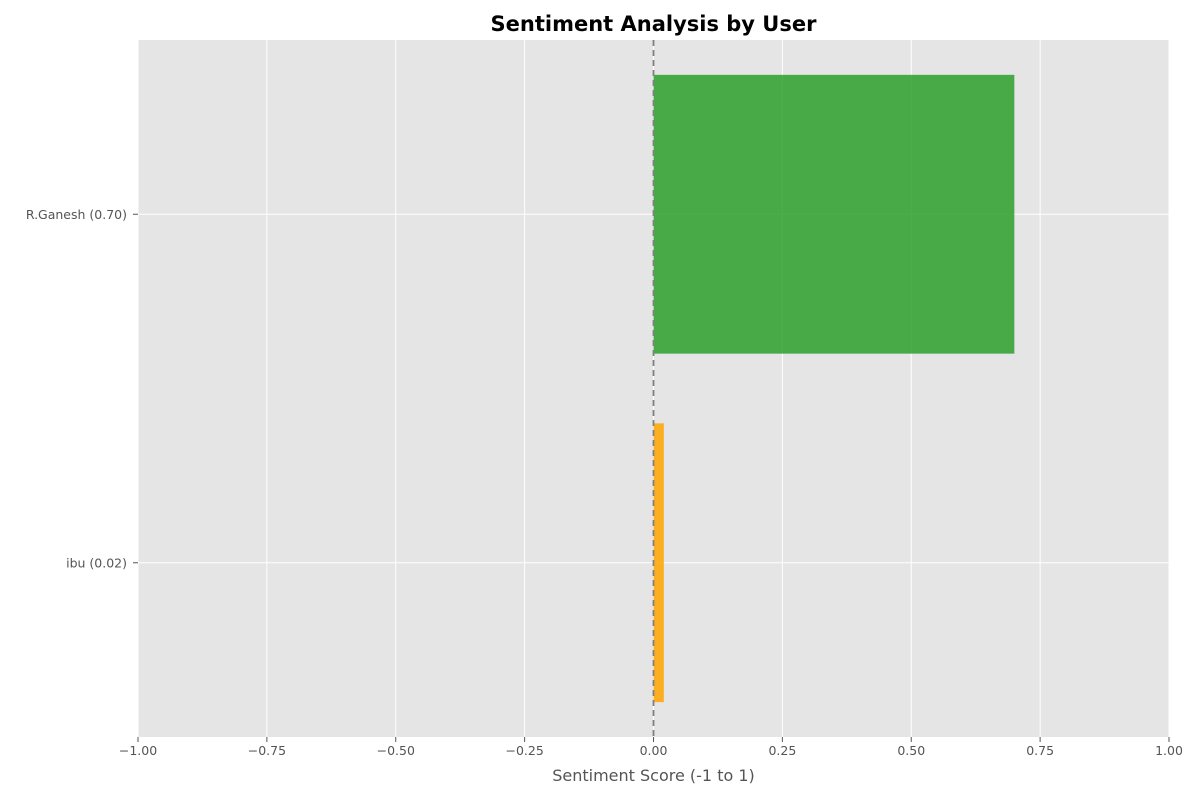 This screenshot has height=804, width=1200. I want to click on x-tick-label: 0.25, so click(782, 750).